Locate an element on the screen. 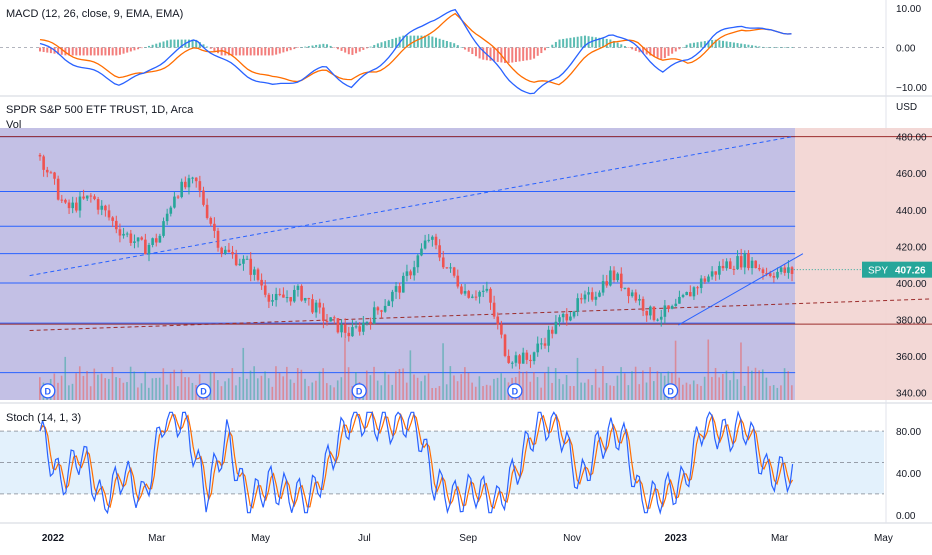  macd-line is located at coordinates (415, 51).